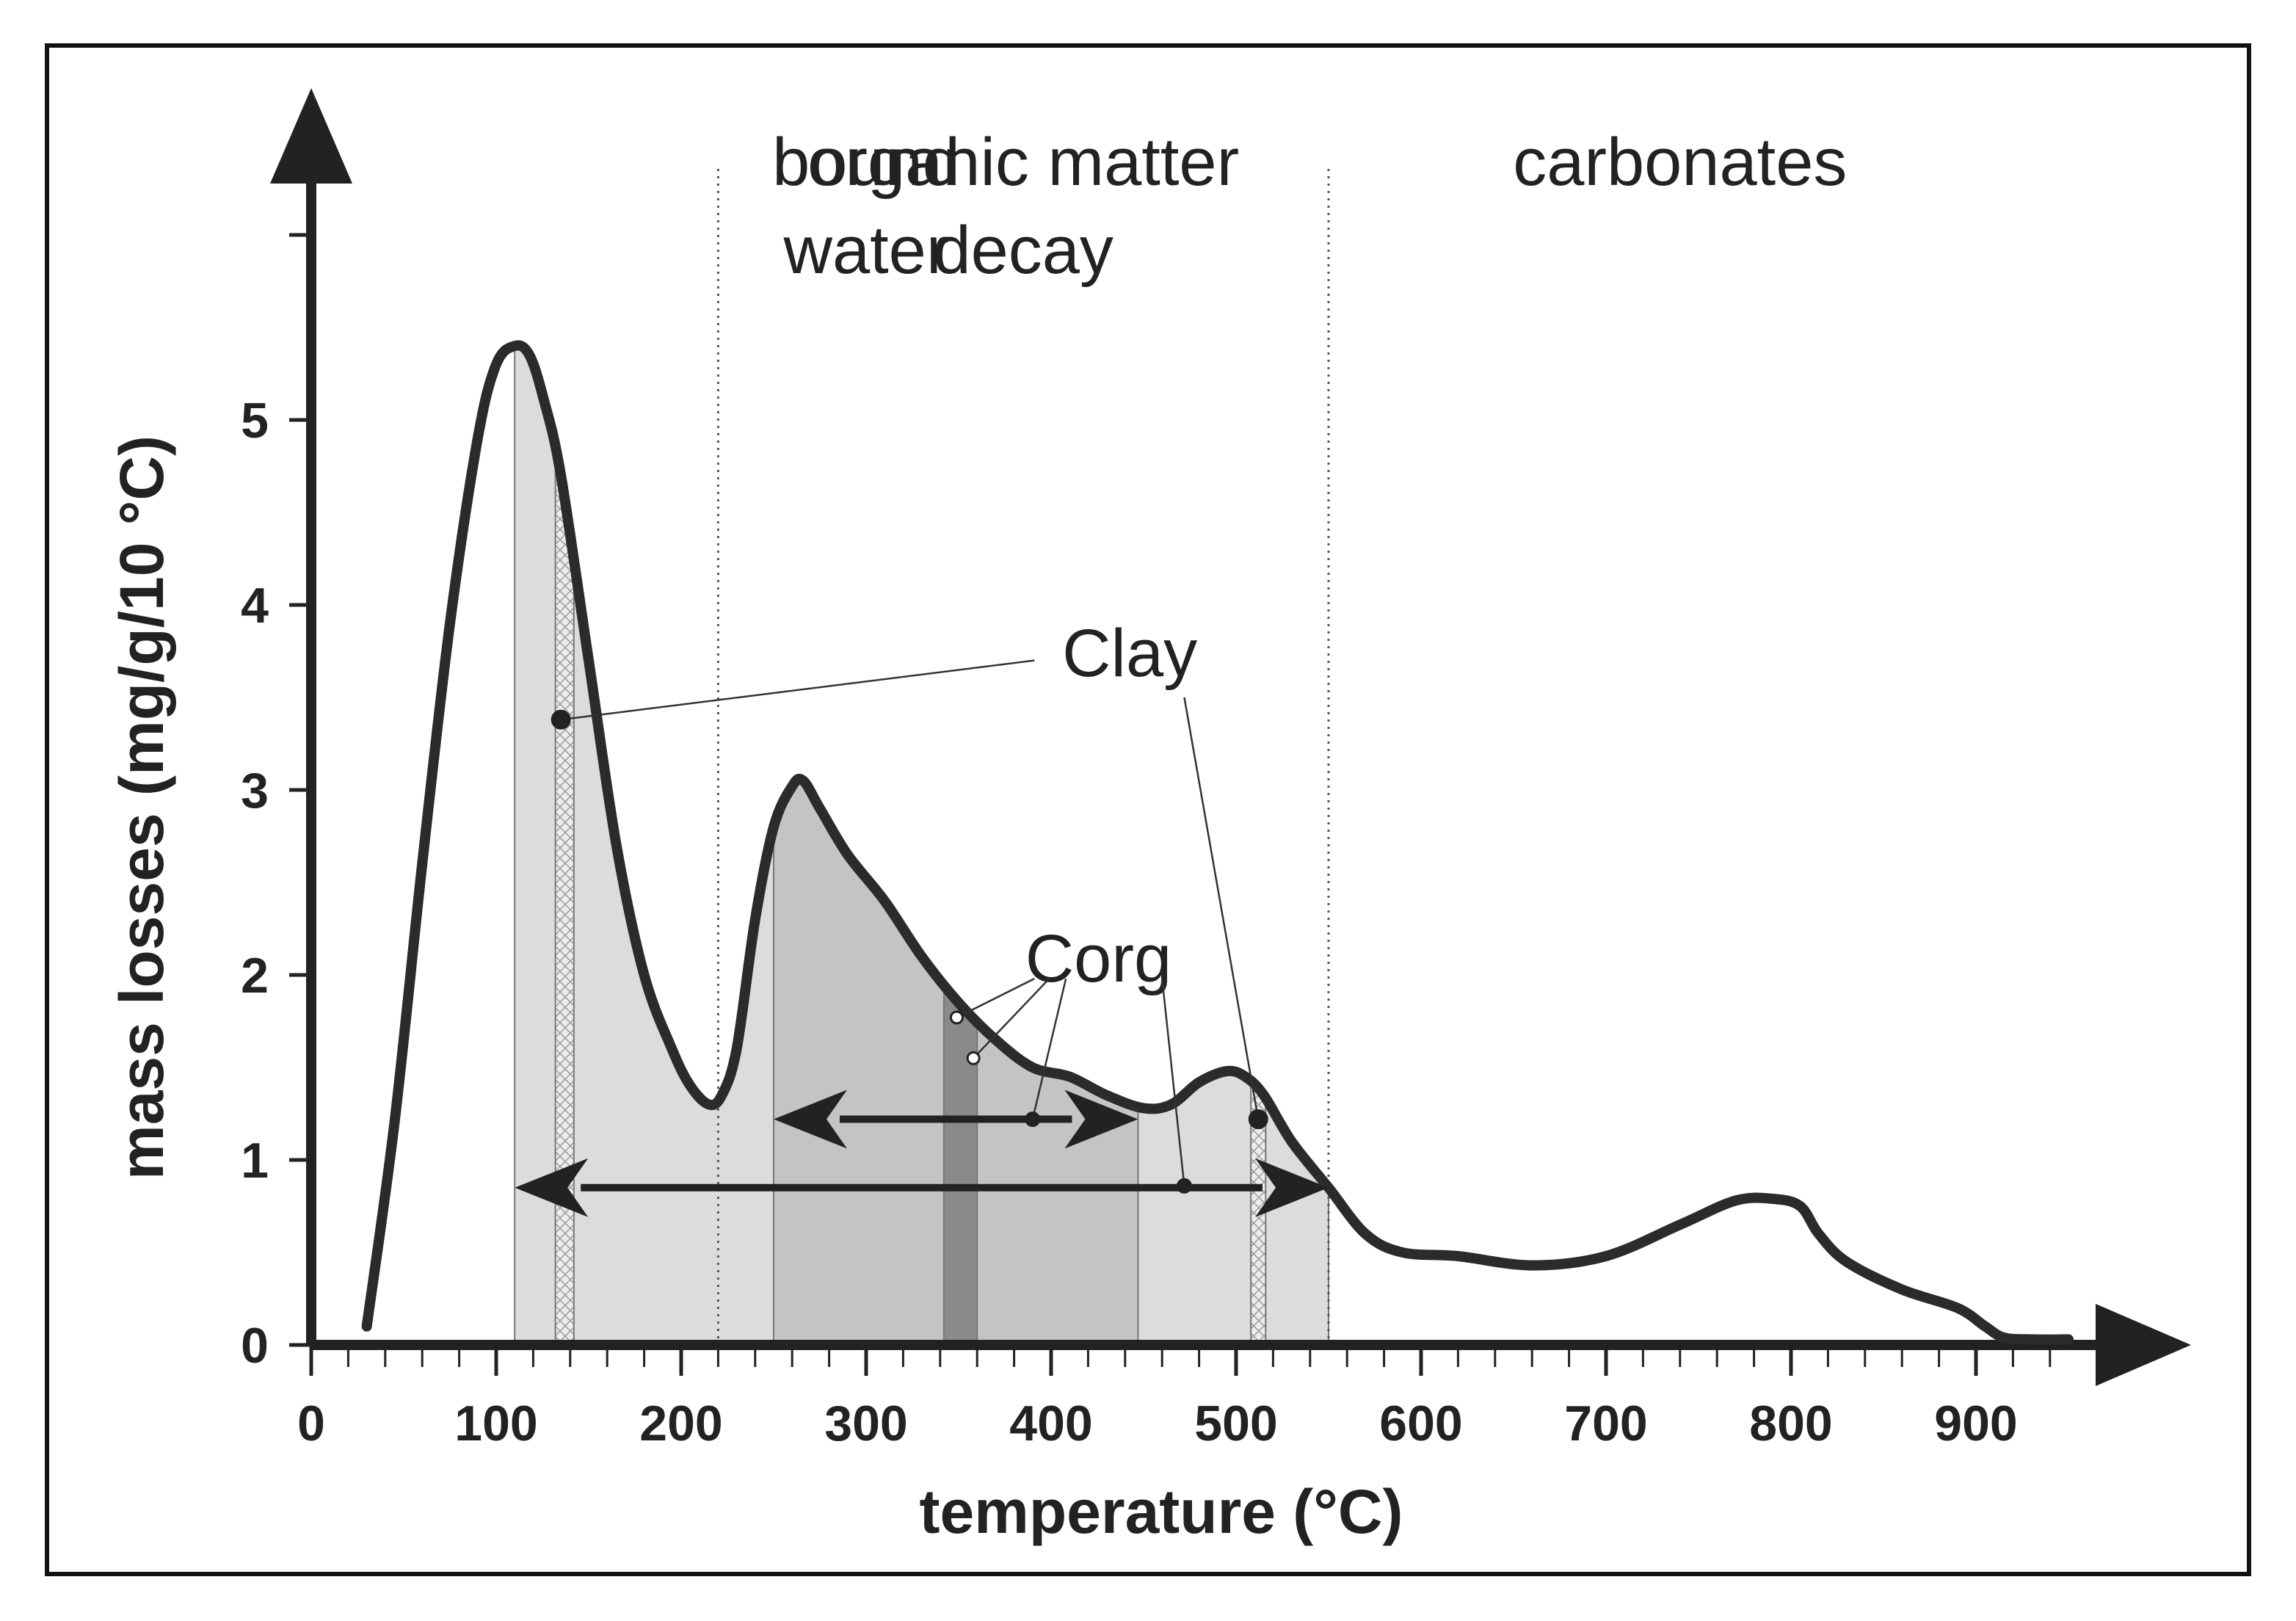 This screenshot has width=2296, height=1621. I want to click on x-axis-title: temperature (°C), so click(1161, 1511).